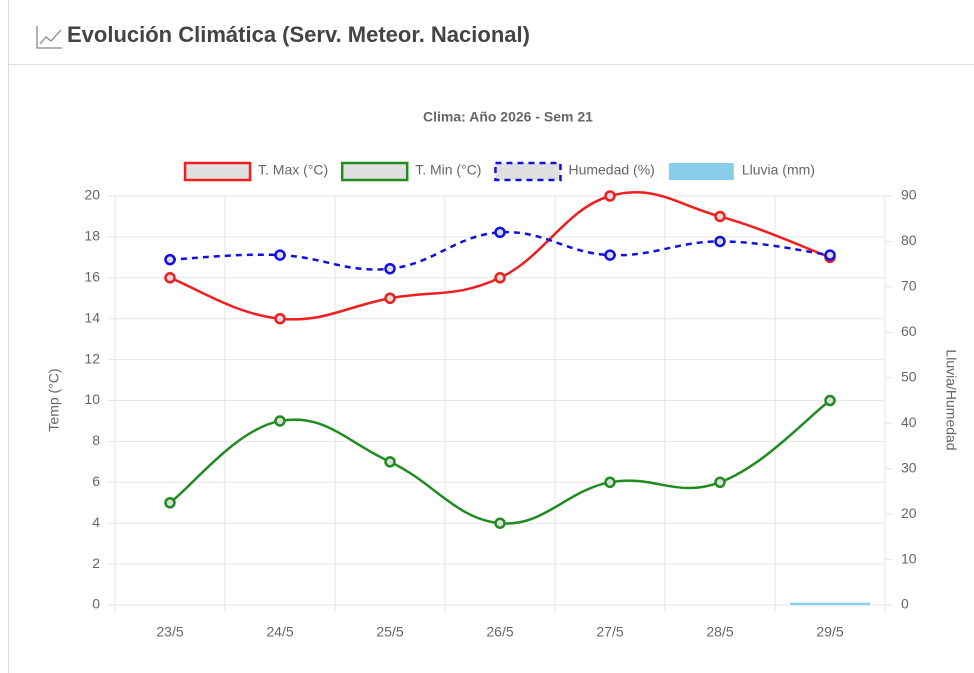 Image resolution: width=974 pixels, height=673 pixels. What do you see at coordinates (279, 632) in the screenshot?
I see `x-tick-label: 24/5` at bounding box center [279, 632].